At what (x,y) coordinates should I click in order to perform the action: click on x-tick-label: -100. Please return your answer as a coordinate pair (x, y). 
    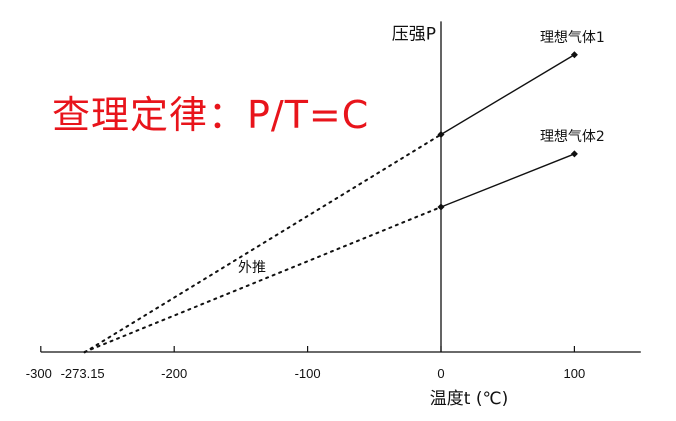
    Looking at the image, I should click on (308, 373).